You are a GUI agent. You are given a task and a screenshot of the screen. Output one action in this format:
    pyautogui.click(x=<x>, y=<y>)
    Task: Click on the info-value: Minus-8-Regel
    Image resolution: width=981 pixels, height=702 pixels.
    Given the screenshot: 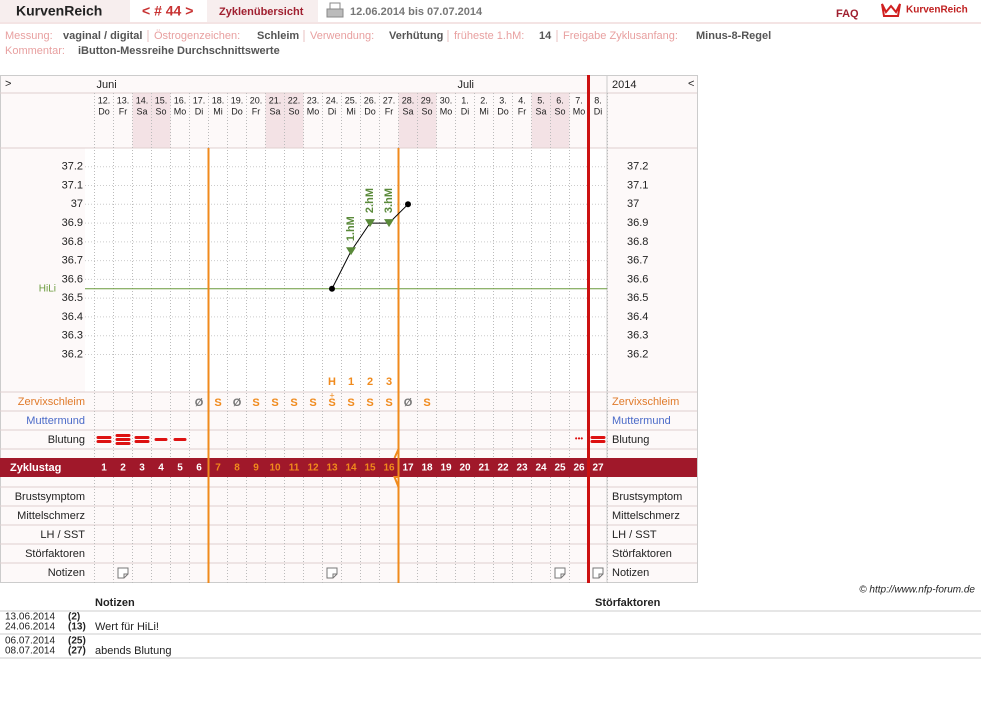 What is the action you would take?
    pyautogui.click(x=733, y=36)
    